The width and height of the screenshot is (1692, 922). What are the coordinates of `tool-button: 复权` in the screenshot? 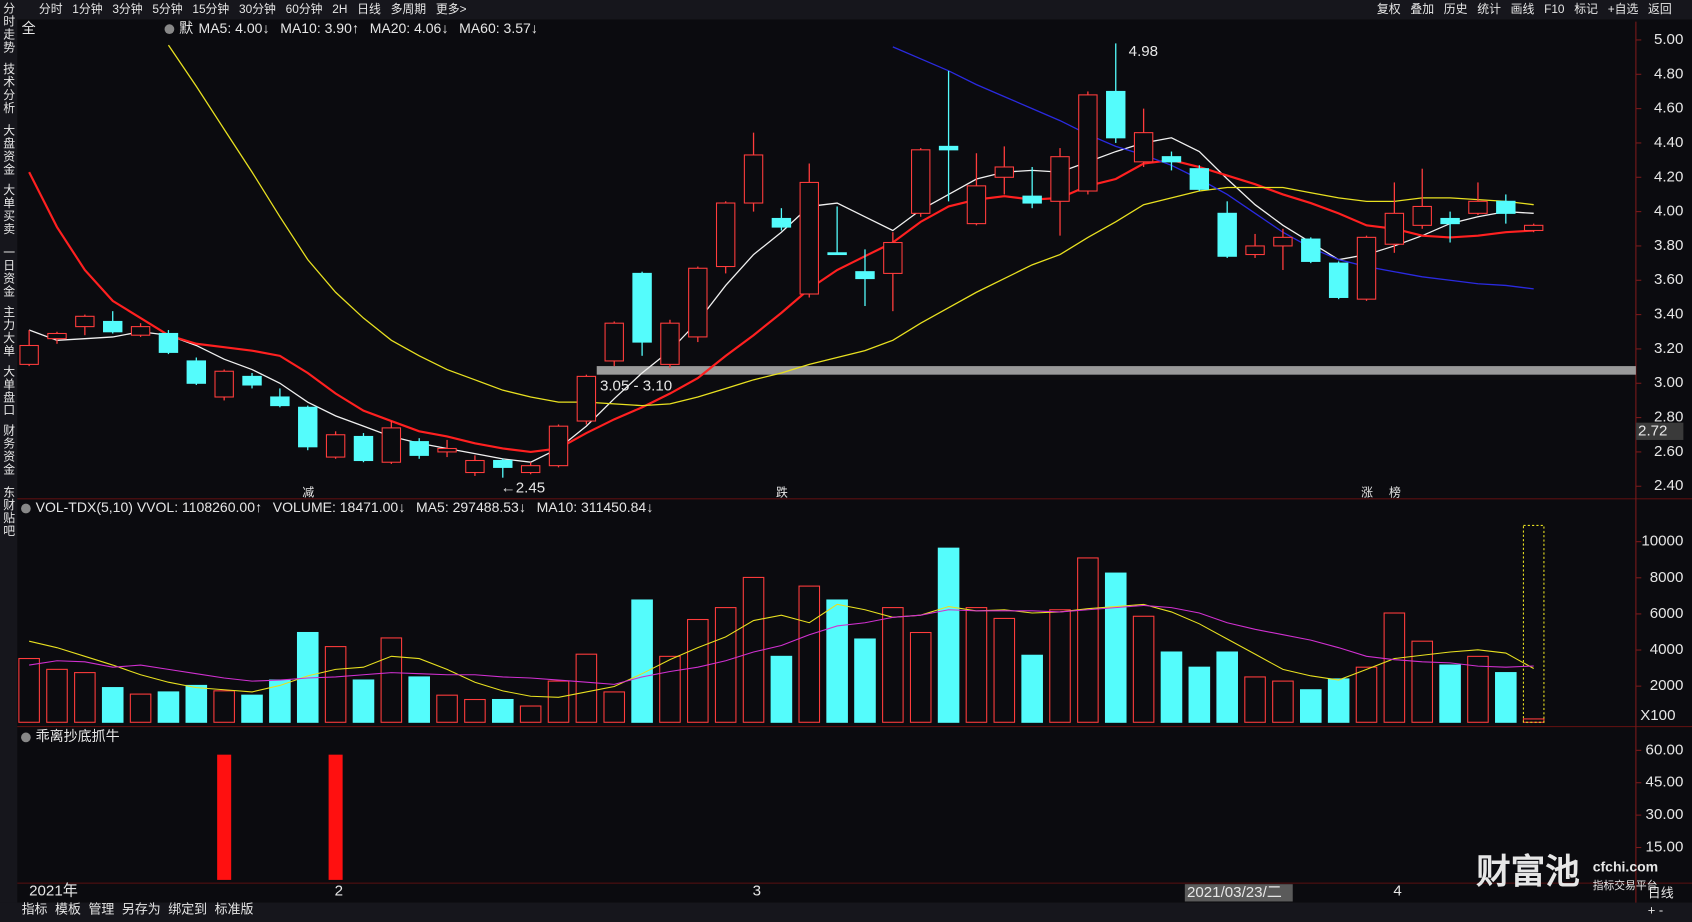 It's located at (1389, 9).